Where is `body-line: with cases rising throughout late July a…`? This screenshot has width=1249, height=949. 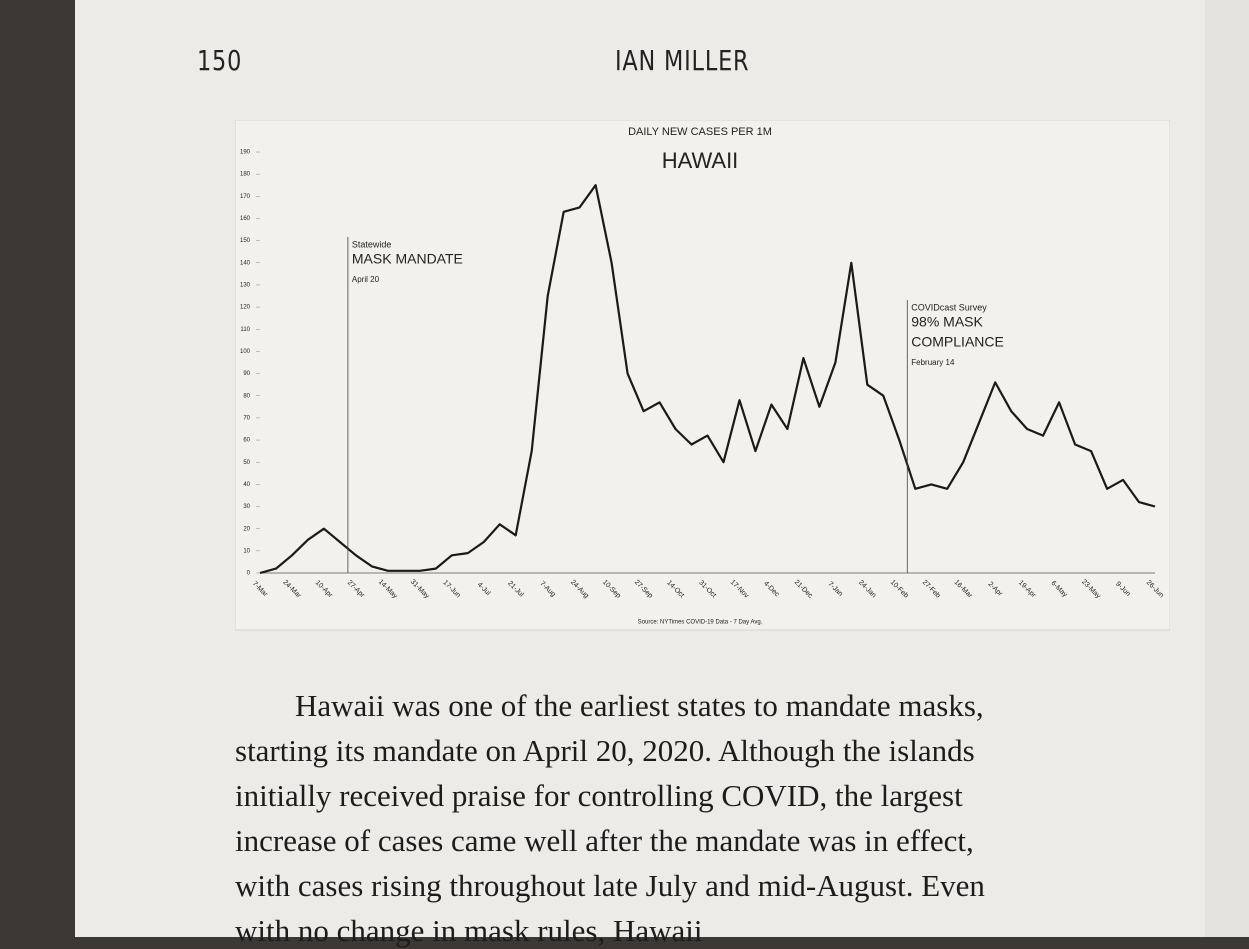 body-line: with cases rising throughout late July a… is located at coordinates (610, 885).